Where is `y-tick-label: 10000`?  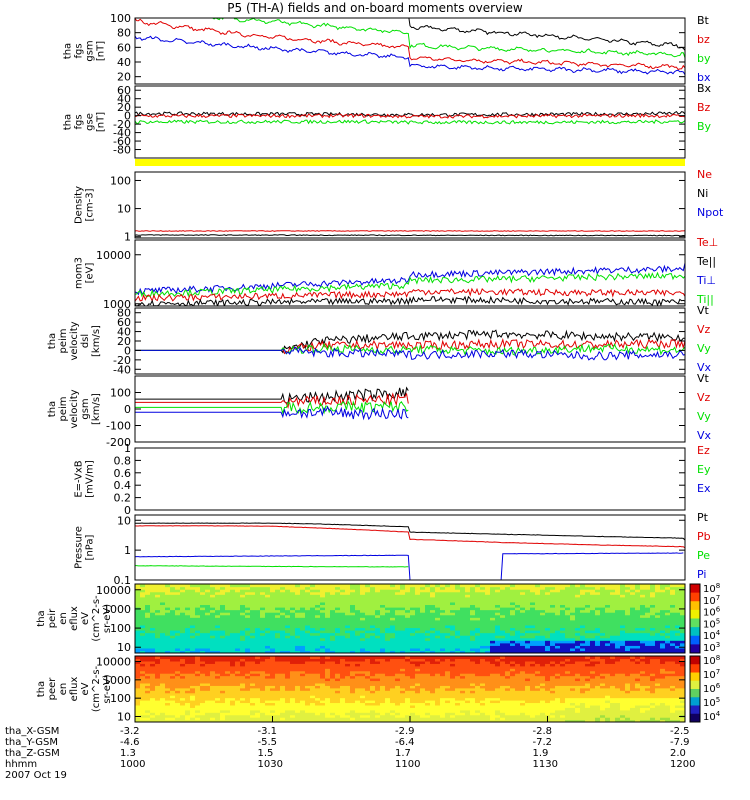
y-tick-label: 10000 is located at coordinates (113, 590).